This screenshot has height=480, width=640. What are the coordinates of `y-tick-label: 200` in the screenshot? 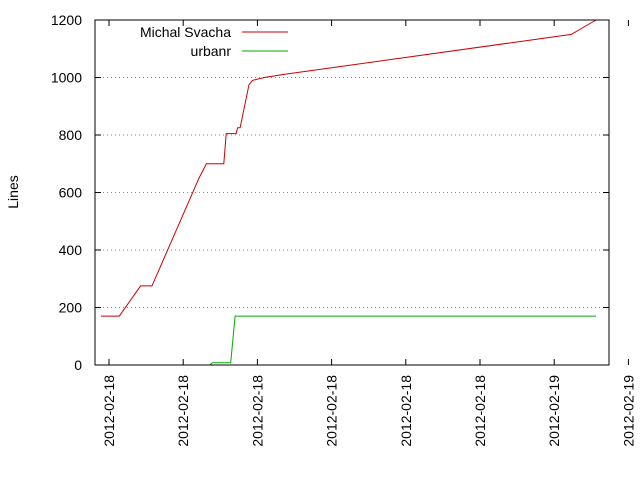 It's located at (71, 308).